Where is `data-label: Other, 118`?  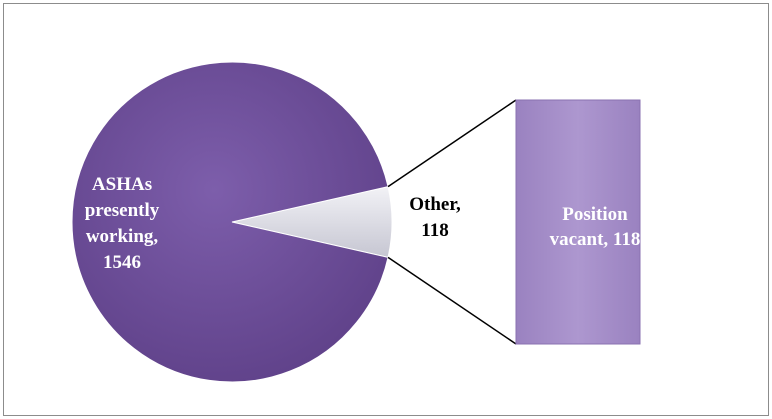
data-label: Other, 118 is located at coordinates (435, 217).